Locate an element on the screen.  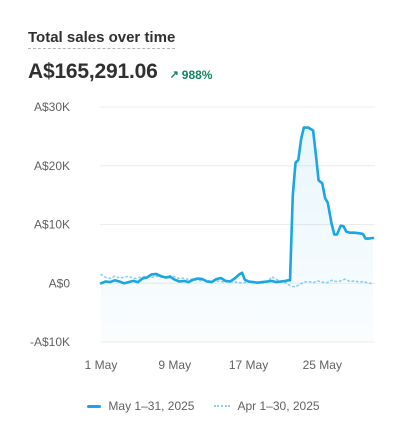
total-sales-value: A$165,291.06 is located at coordinates (93, 71).